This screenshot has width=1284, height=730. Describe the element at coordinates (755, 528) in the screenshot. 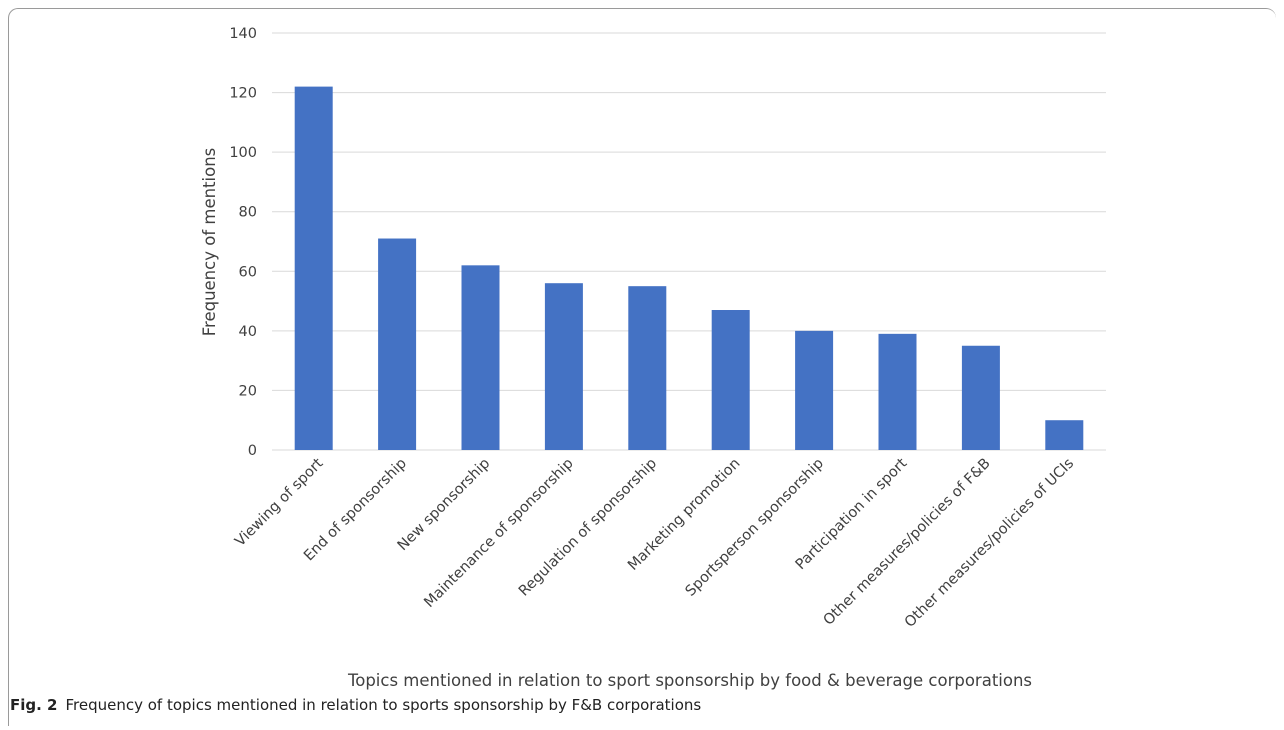

I see `x-tick-label: Sportsperson sponsorship` at that location.